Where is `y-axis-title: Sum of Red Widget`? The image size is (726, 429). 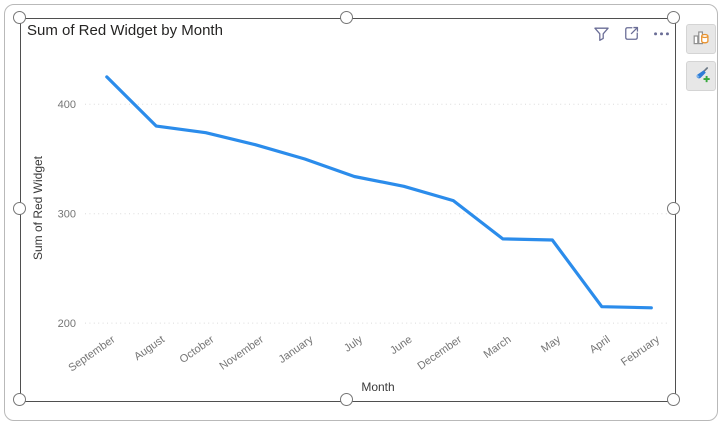
y-axis-title: Sum of Red Widget is located at coordinates (38, 208).